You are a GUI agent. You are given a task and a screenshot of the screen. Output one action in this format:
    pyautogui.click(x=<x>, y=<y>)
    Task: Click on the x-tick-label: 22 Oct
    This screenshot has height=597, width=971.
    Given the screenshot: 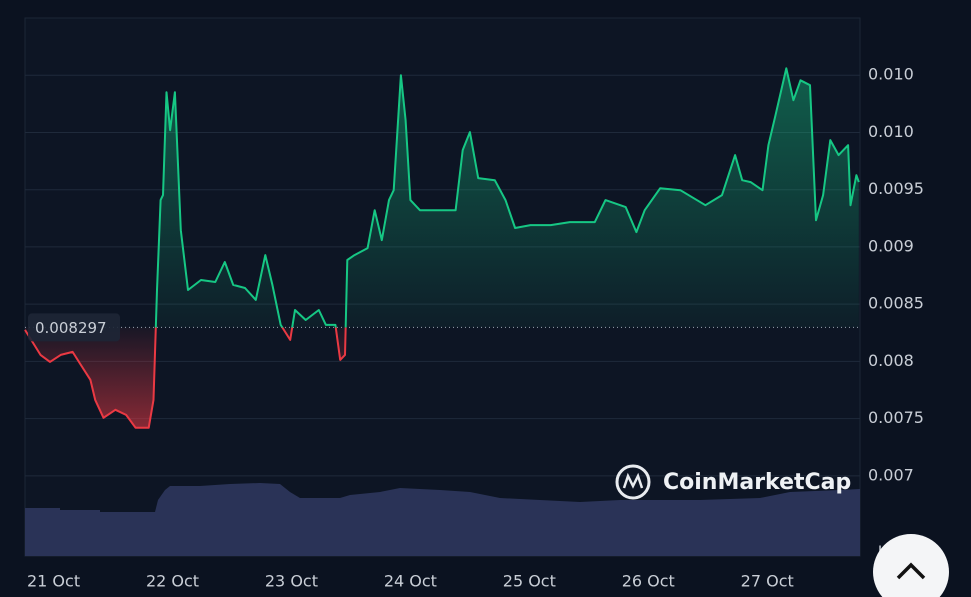 What is the action you would take?
    pyautogui.click(x=172, y=581)
    